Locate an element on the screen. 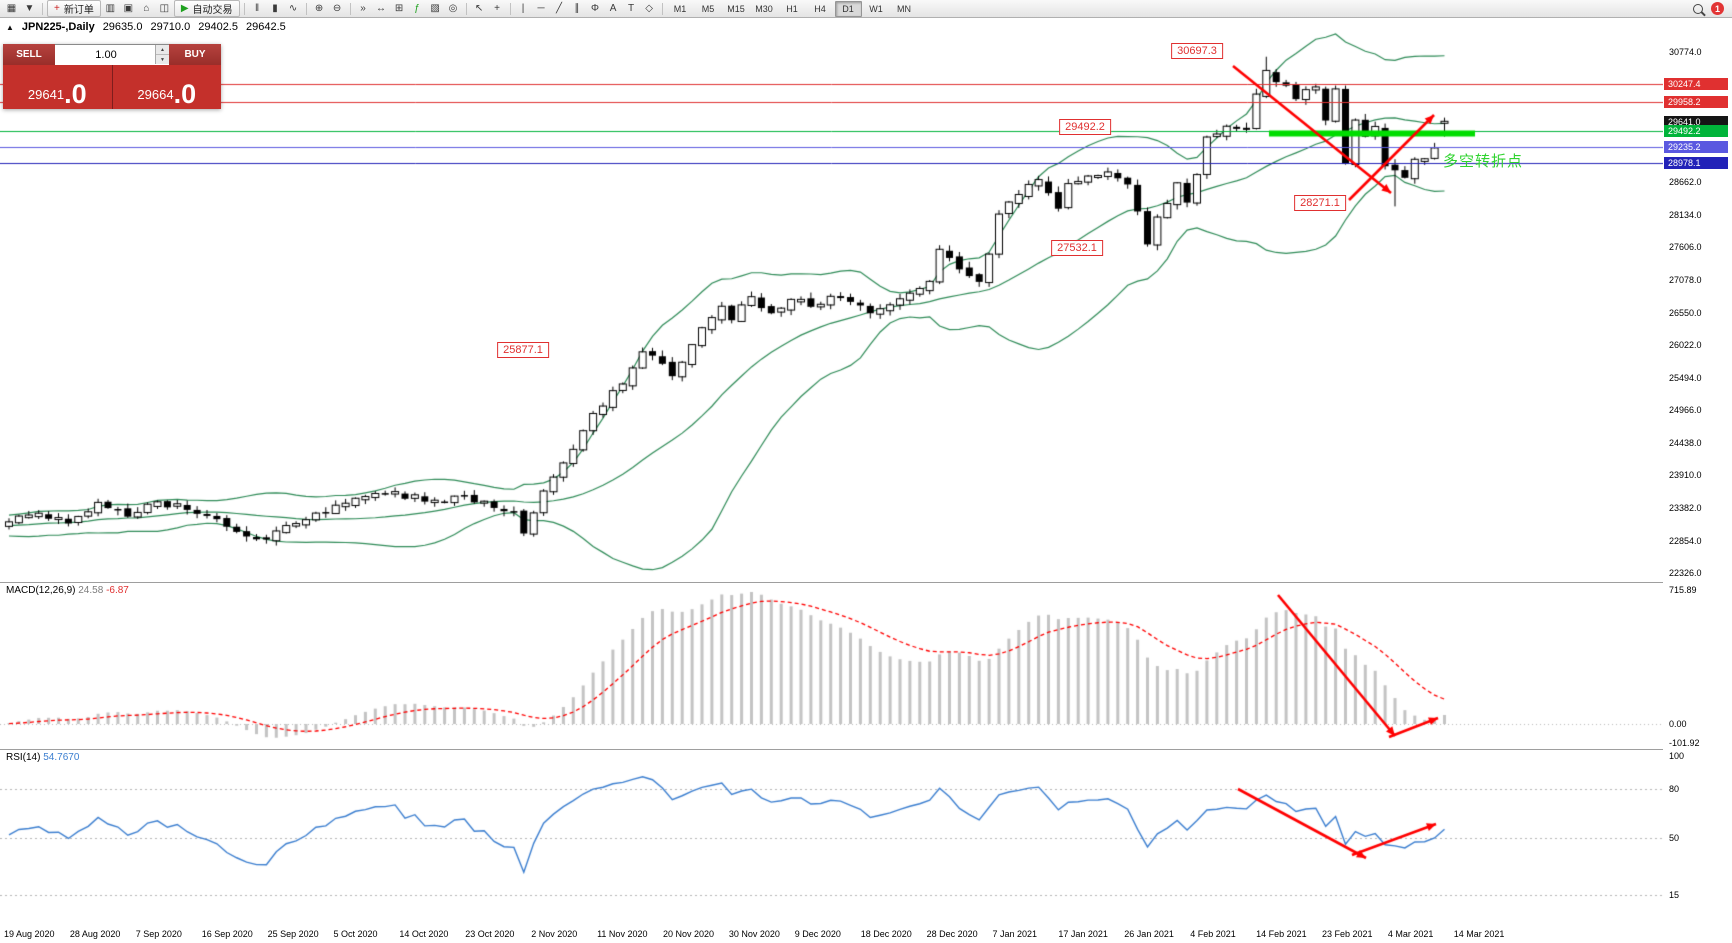 The width and height of the screenshot is (1732, 943). data-window-icon: ▣ is located at coordinates (128, 8).